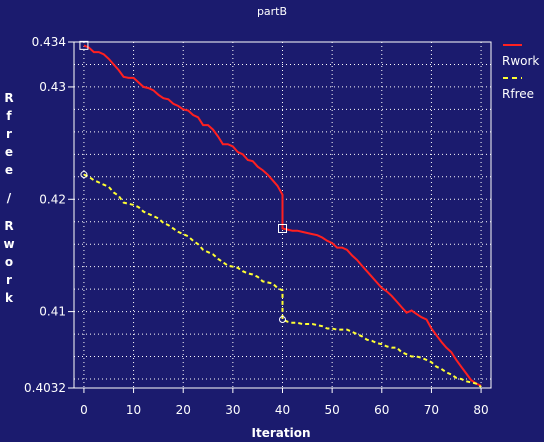 This screenshot has height=442, width=544. What do you see at coordinates (49, 215) in the screenshot?
I see `y-ticks: 0.434 0.43 0.42 0.41 0.4032` at bounding box center [49, 215].